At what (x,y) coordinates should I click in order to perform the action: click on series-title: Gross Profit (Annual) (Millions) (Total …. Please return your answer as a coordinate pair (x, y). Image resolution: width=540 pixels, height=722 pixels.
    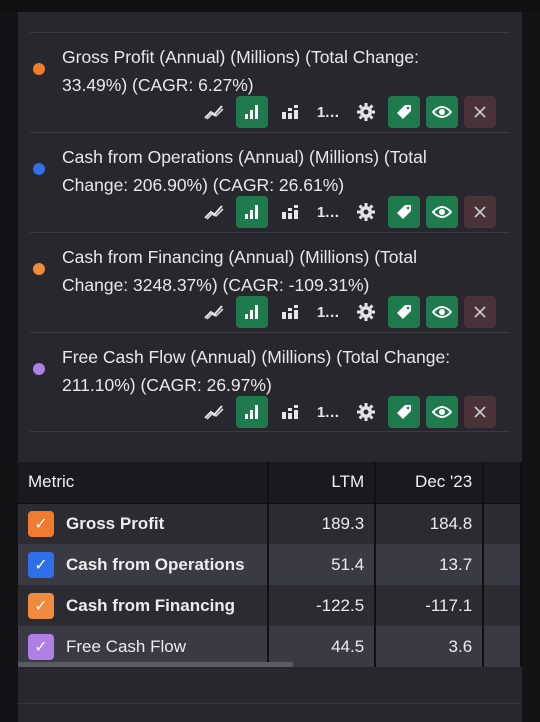
    Looking at the image, I should click on (240, 71).